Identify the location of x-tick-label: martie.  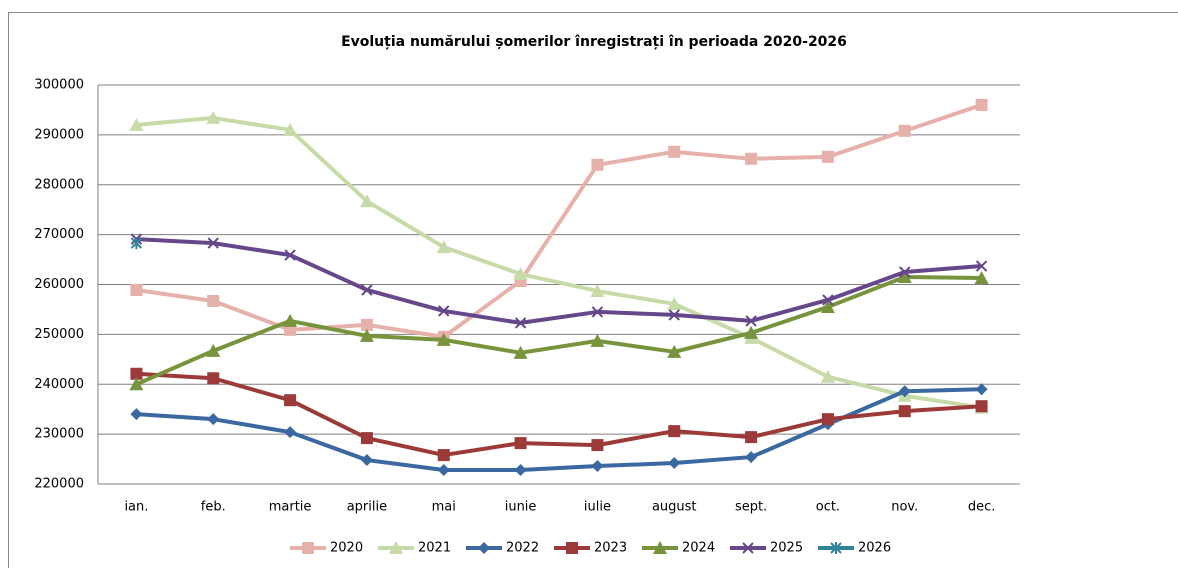
(290, 507).